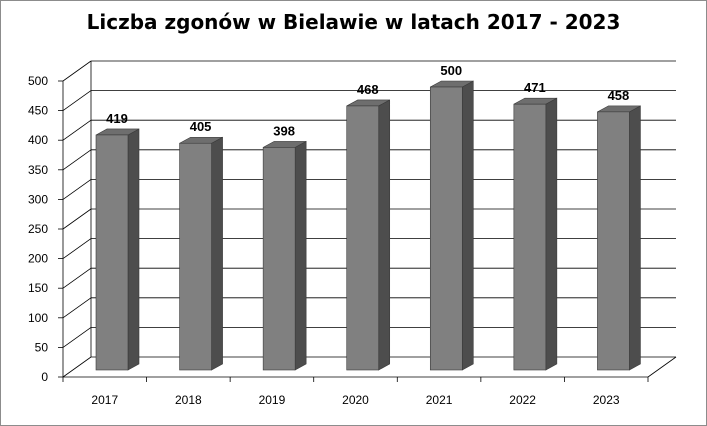 Image resolution: width=707 pixels, height=426 pixels. What do you see at coordinates (217, 253) in the screenshot?
I see `bar-side-2018` at bounding box center [217, 253].